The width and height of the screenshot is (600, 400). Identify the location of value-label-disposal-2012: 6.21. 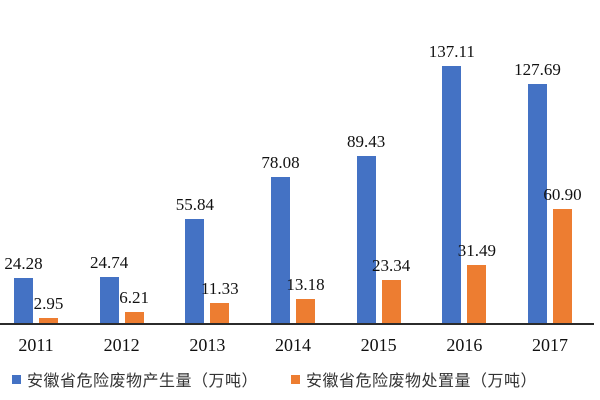
(134, 298).